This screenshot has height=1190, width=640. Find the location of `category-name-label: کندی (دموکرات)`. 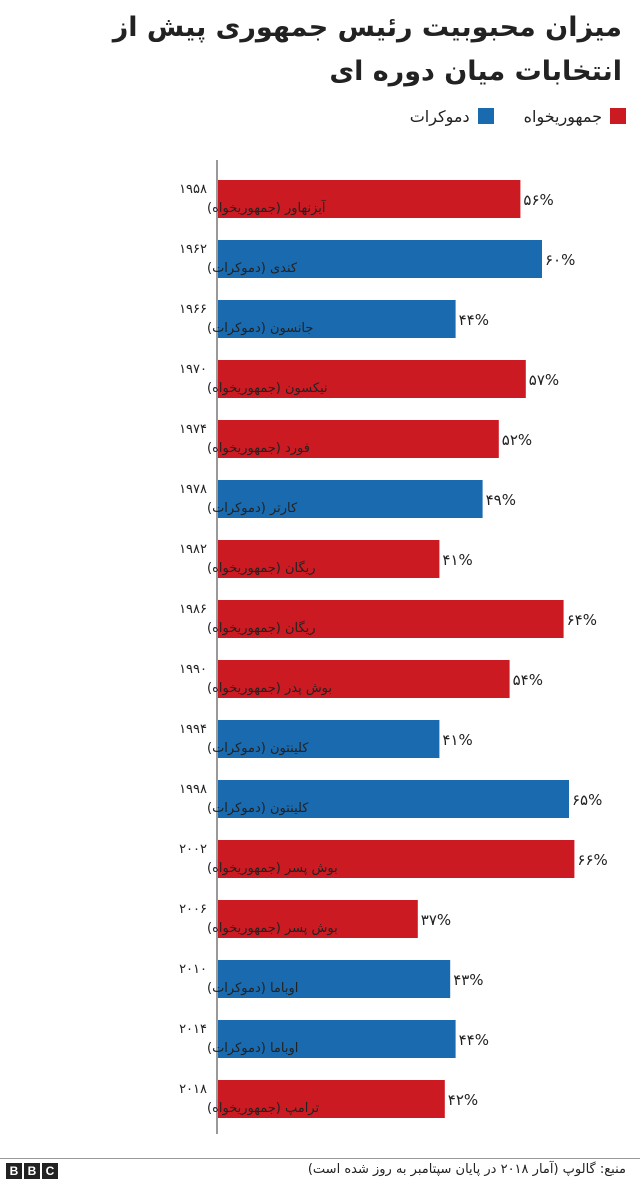

category-name-label: کندی (دموکرات) is located at coordinates (252, 268).